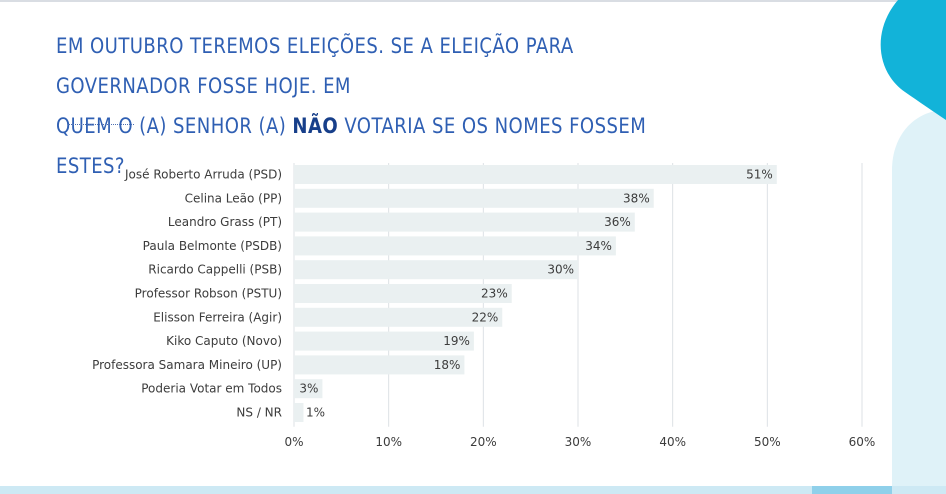 The width and height of the screenshot is (946, 494). I want to click on top-border, so click(473, 1).